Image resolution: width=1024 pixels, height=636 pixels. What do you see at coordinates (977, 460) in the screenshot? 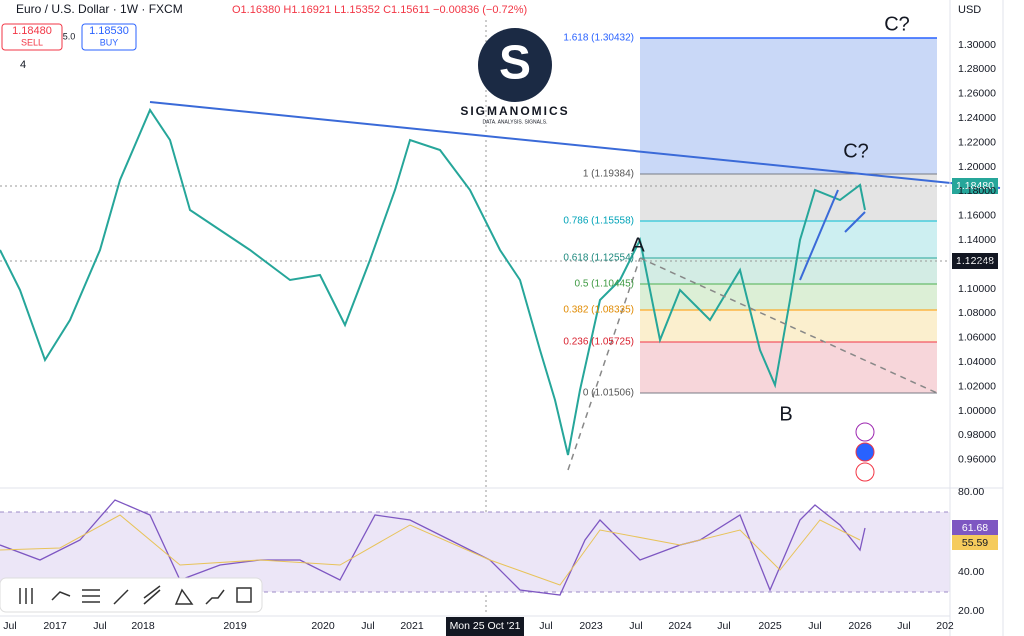
I see `price-label: 0.96000` at bounding box center [977, 460].